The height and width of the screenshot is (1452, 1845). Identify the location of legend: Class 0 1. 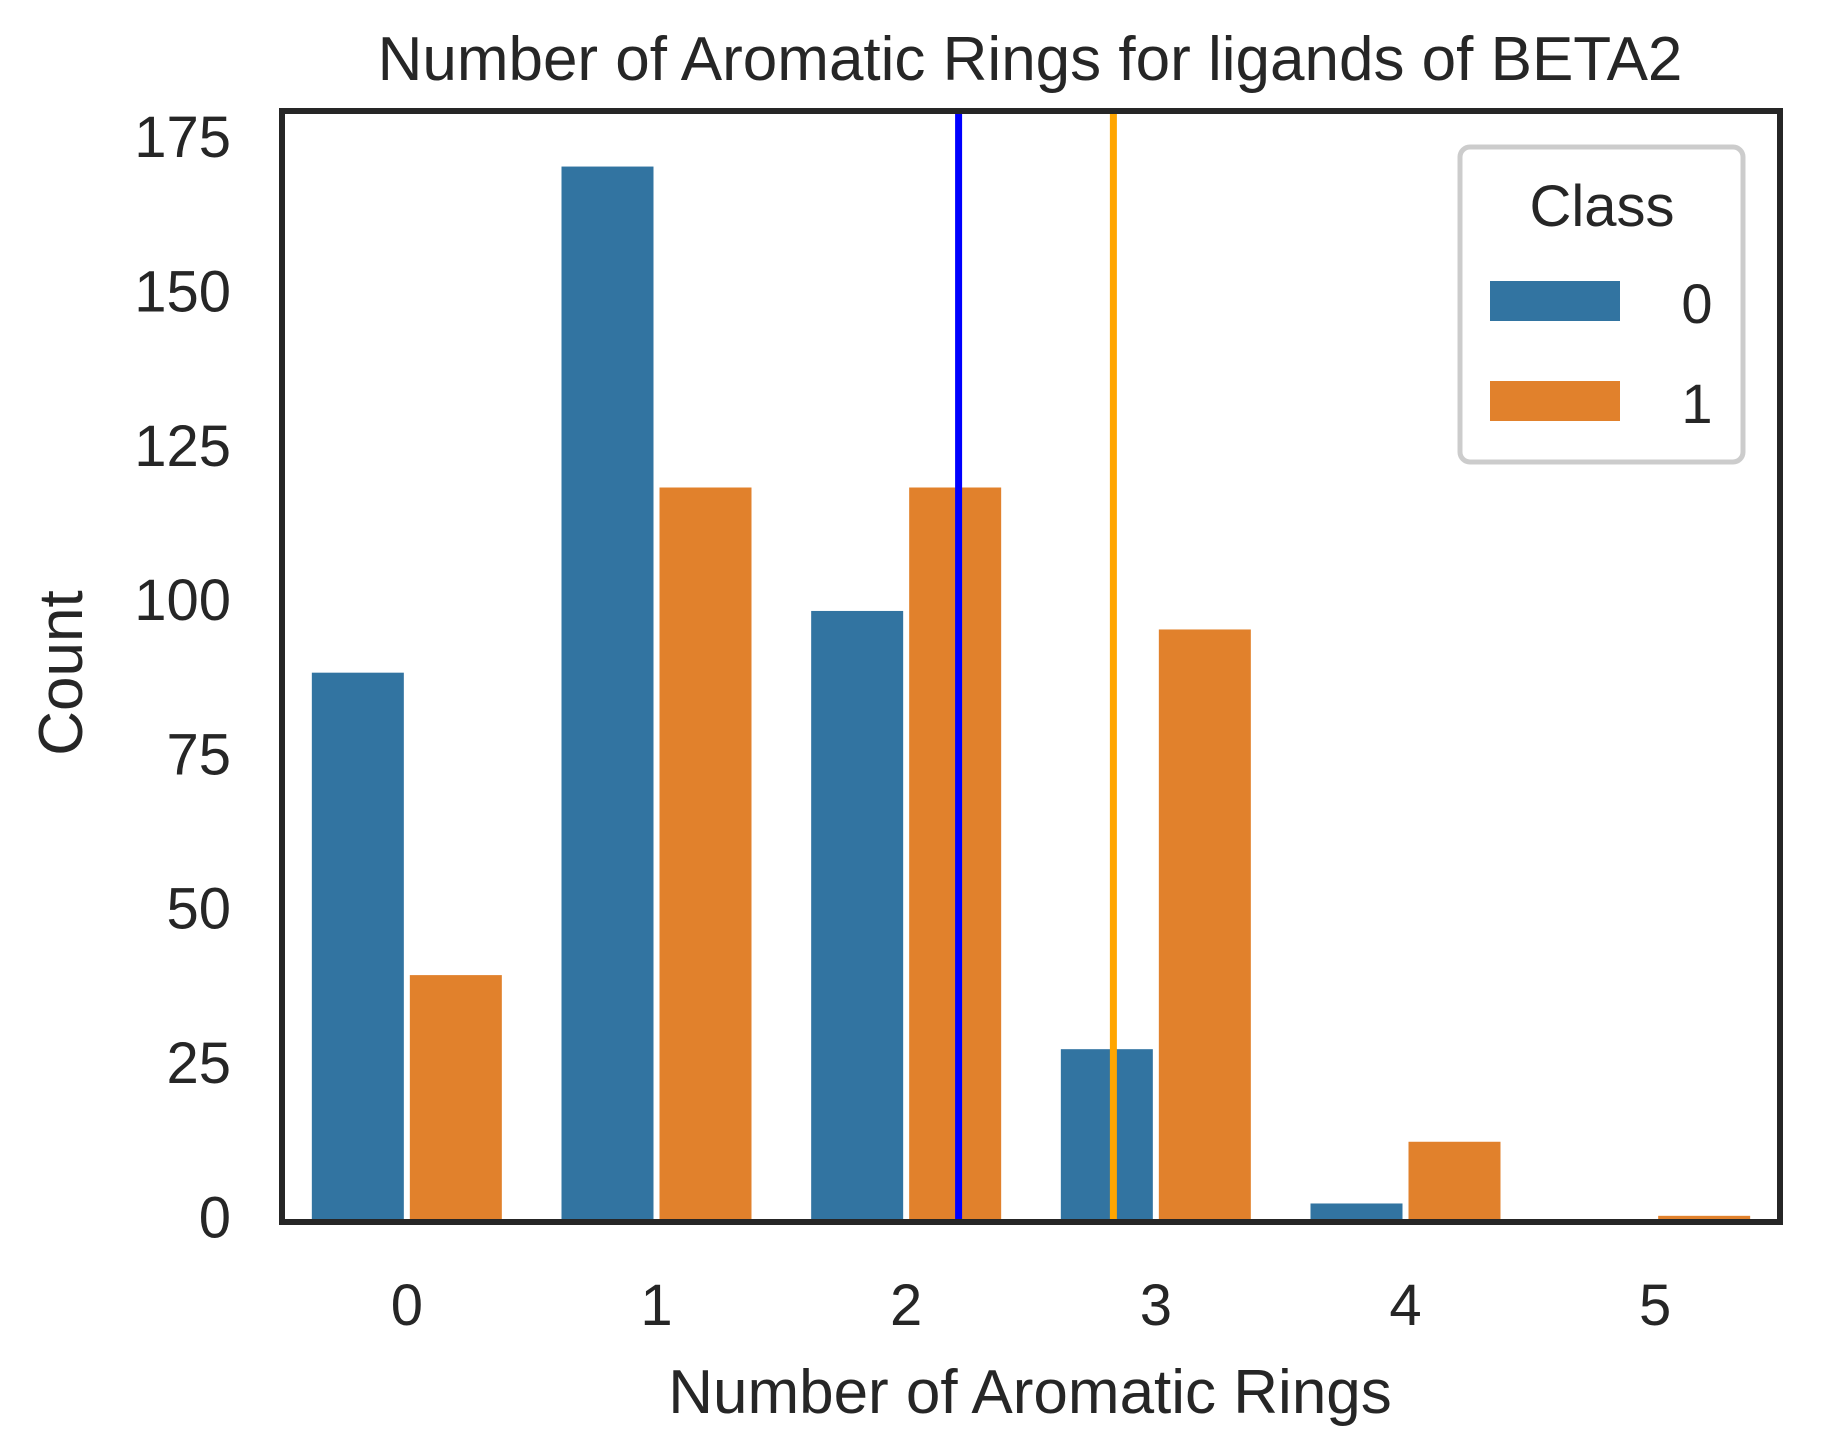
(1601, 304).